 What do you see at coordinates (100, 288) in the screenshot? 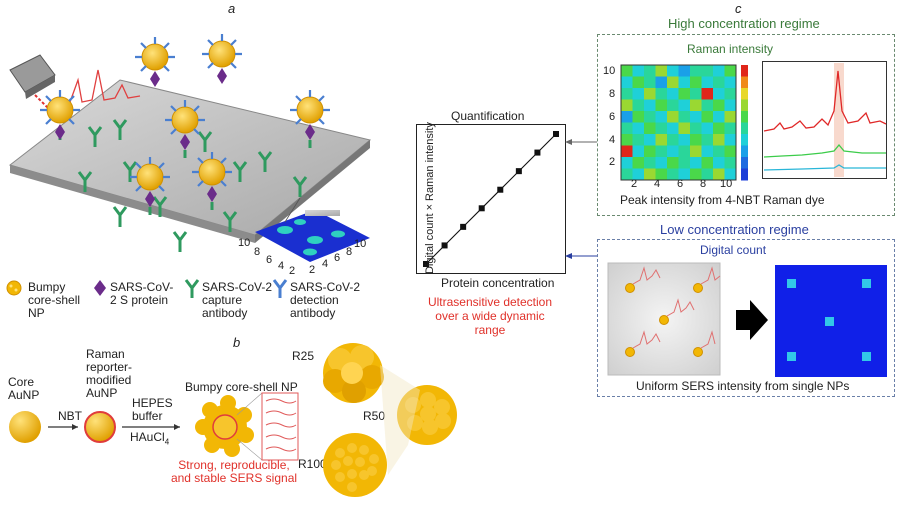
I see `s-protein-icon` at bounding box center [100, 288].